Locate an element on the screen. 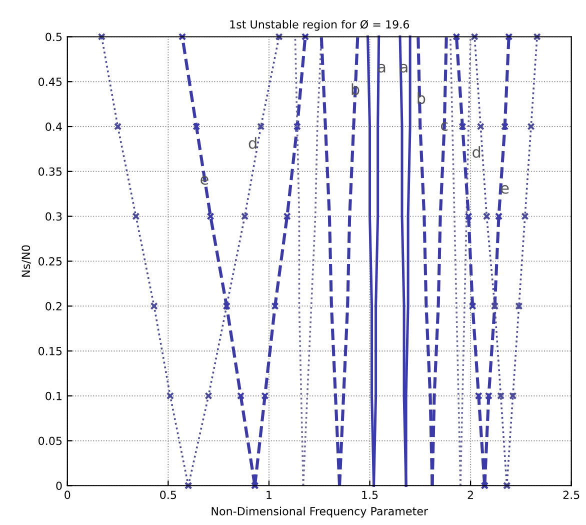 The height and width of the screenshot is (525, 586). annotation: b is located at coordinates (422, 98).